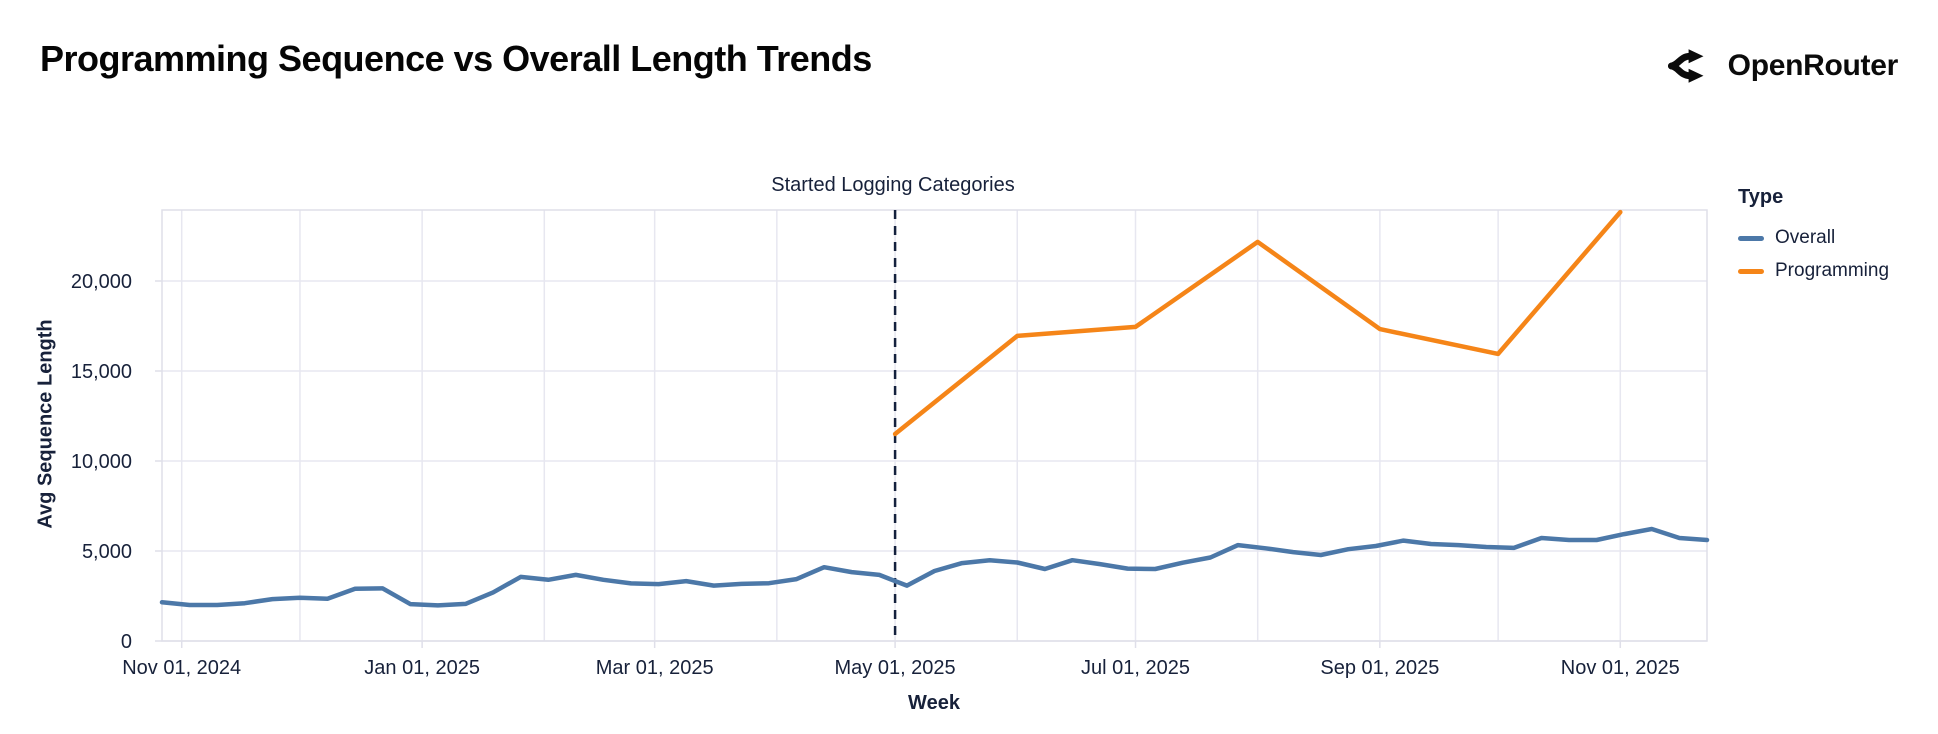 The width and height of the screenshot is (1938, 734). I want to click on y-tick-label: 5,000, so click(107, 552).